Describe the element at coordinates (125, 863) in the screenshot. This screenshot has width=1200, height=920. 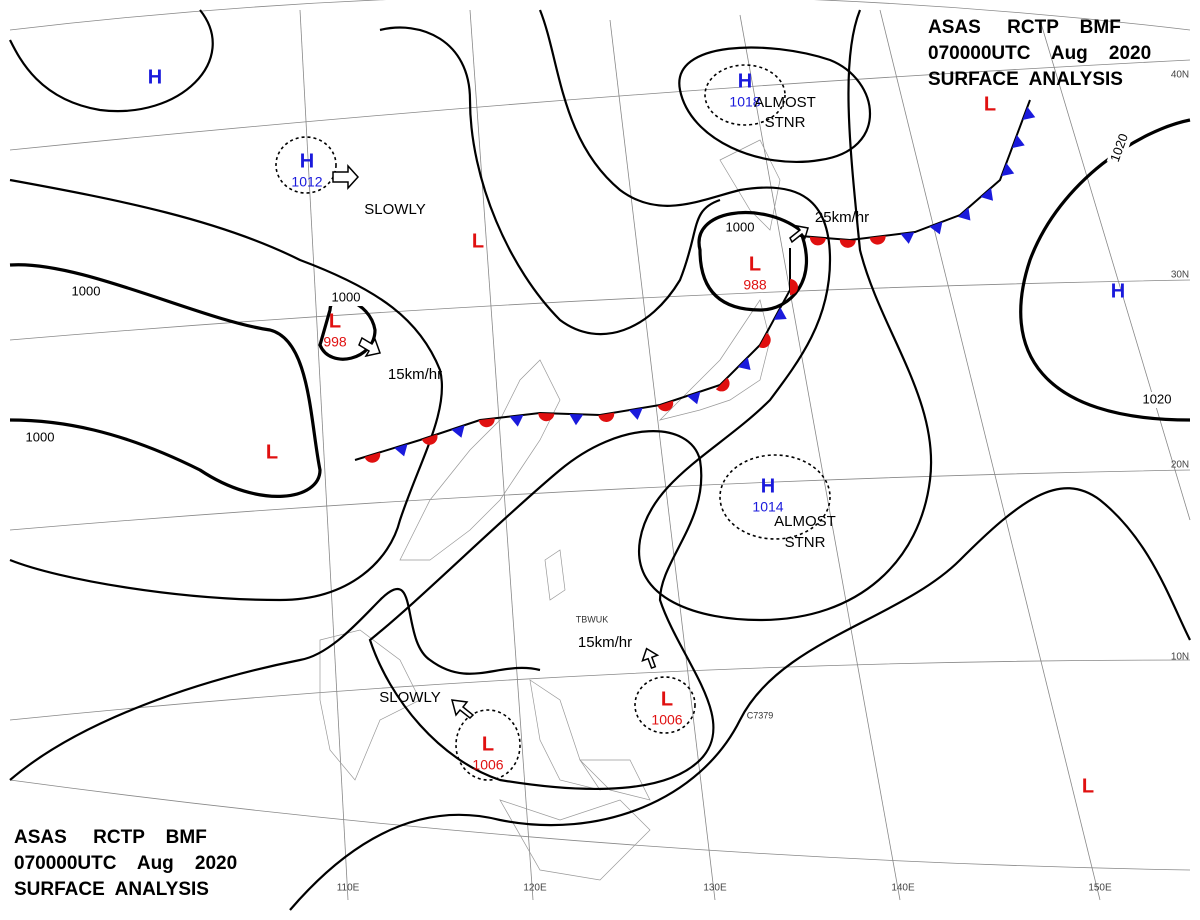
I see `footer-line-2: 070000UTC Aug 2020` at that location.